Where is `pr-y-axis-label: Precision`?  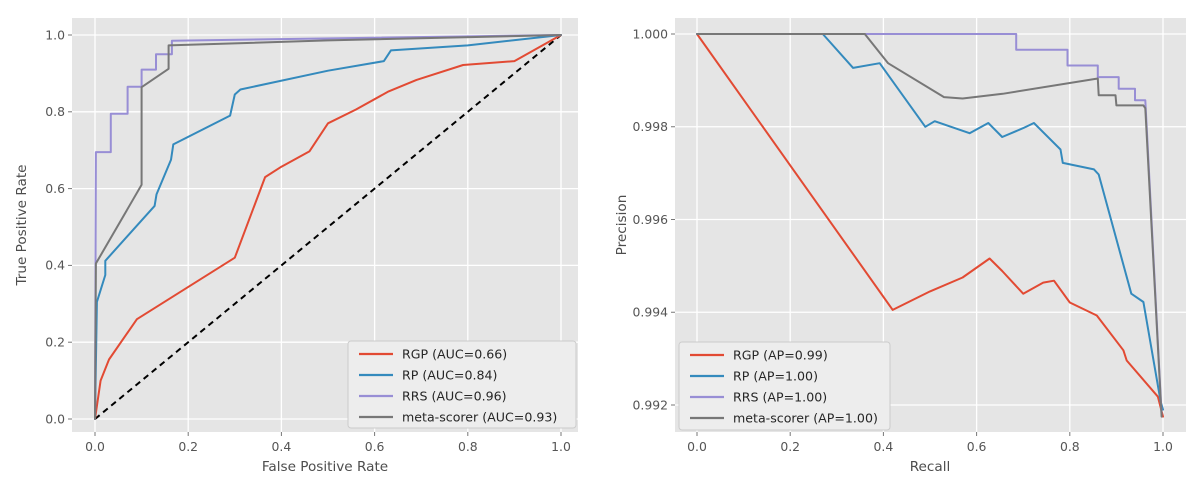
pr-y-axis-label: Precision is located at coordinates (622, 225).